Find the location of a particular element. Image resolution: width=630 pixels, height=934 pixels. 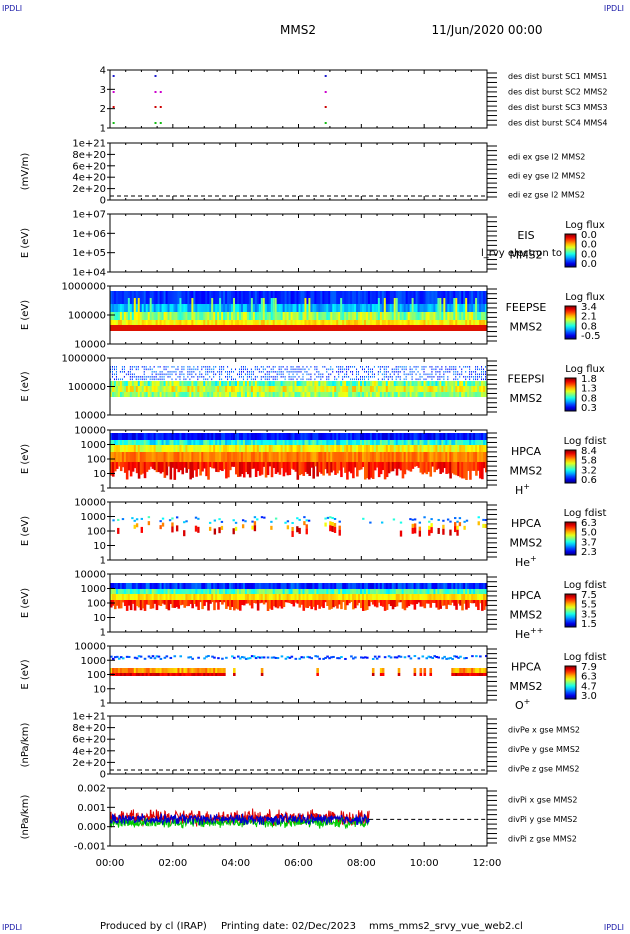

hpca_h-instrument-label: HPCA is located at coordinates (526, 451).